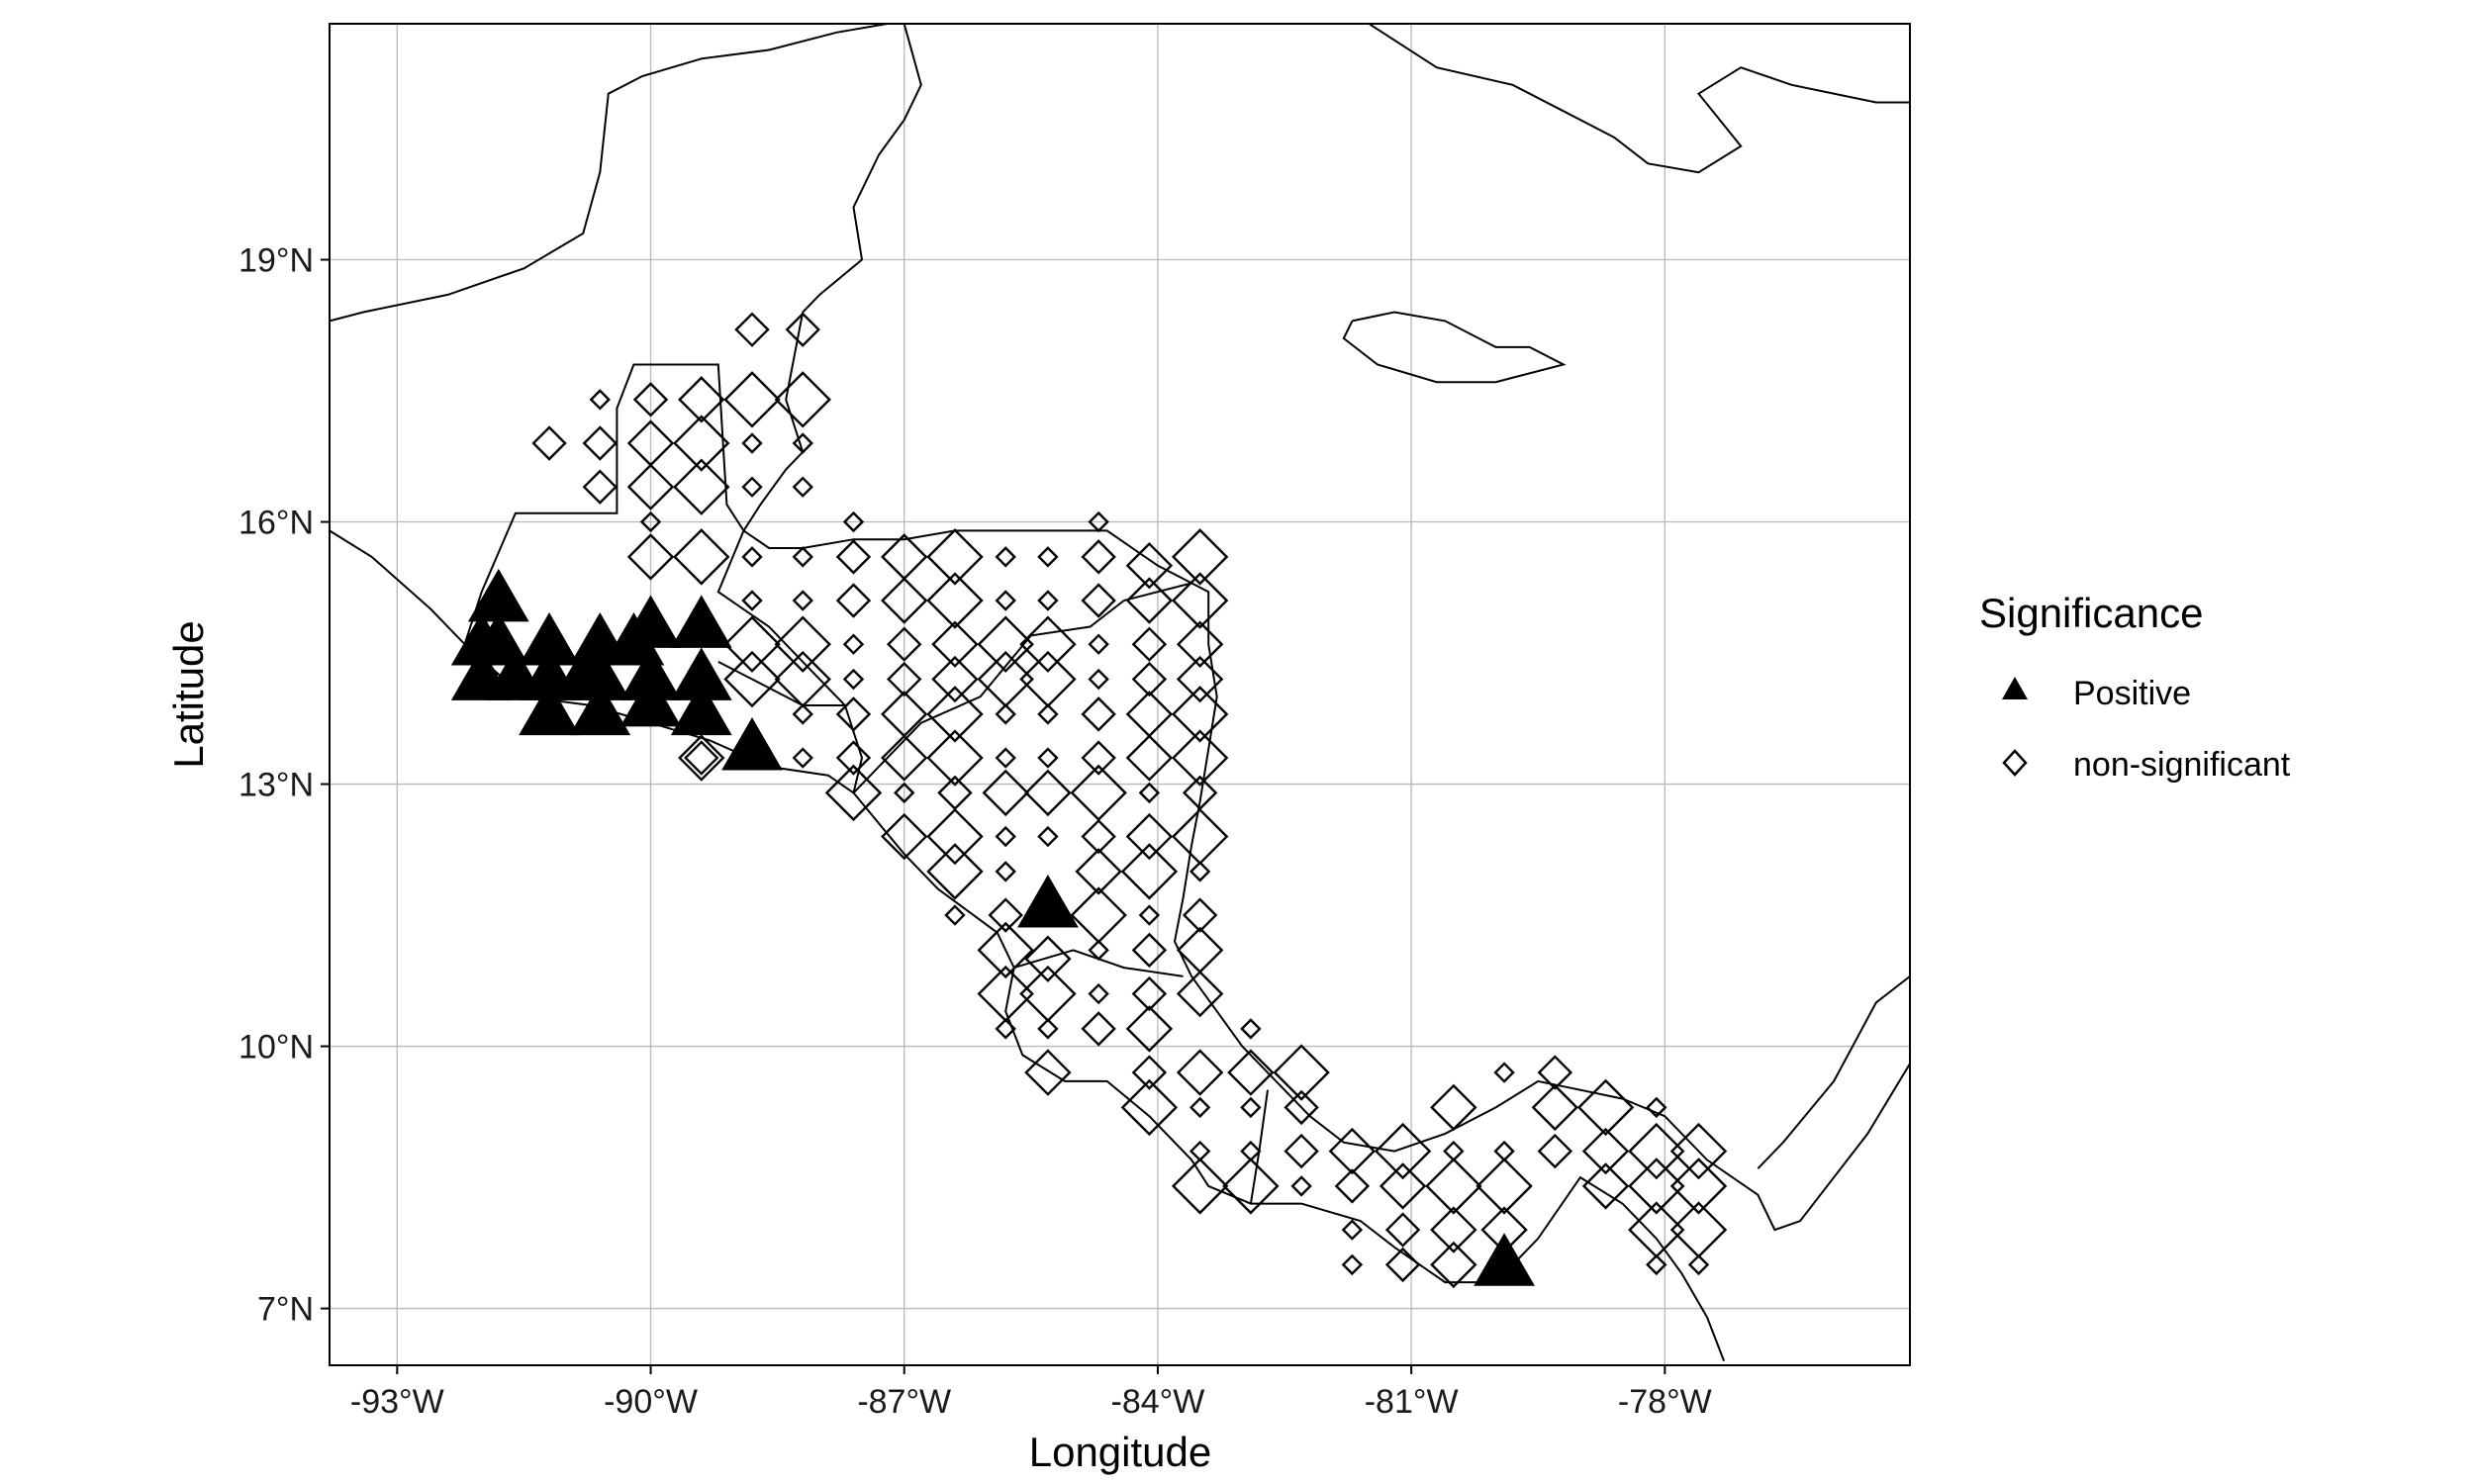  I want to click on y-axis-title: Latitude, so click(189, 694).